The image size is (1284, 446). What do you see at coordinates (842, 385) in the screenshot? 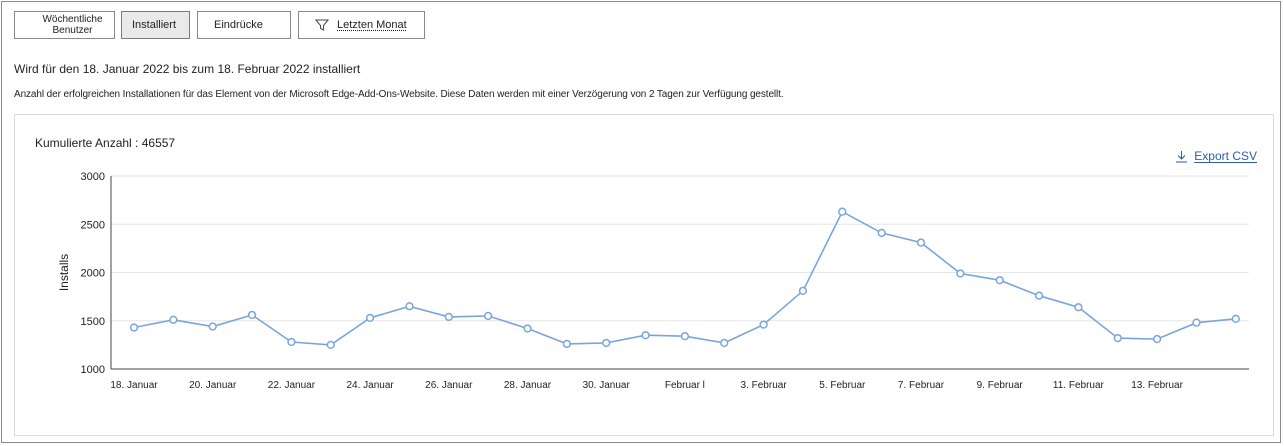
I see `x-tick-label: 5. Februar` at bounding box center [842, 385].